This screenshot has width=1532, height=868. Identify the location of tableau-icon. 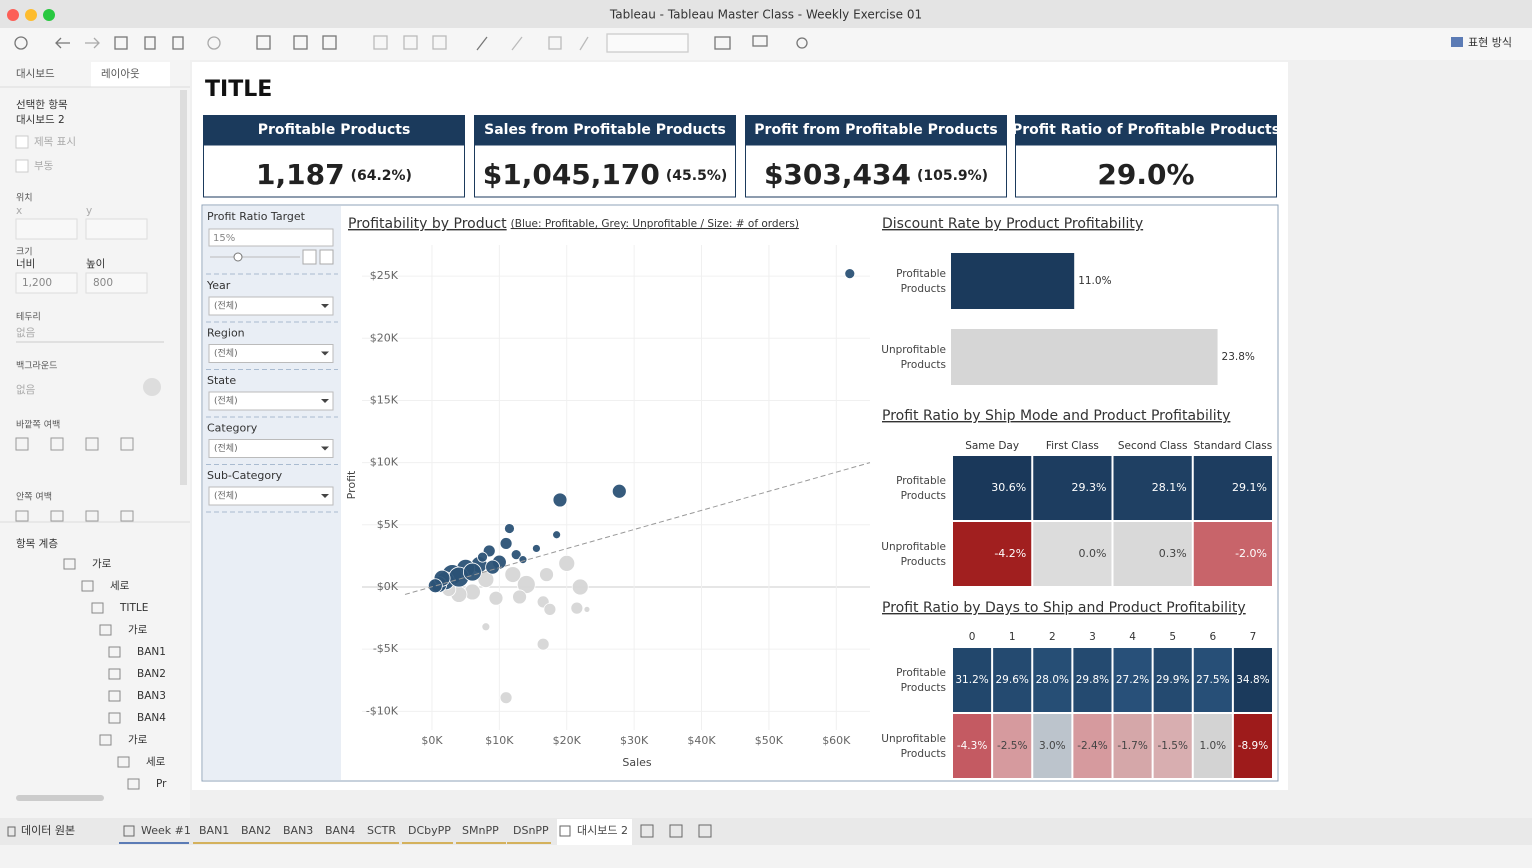
(21, 43).